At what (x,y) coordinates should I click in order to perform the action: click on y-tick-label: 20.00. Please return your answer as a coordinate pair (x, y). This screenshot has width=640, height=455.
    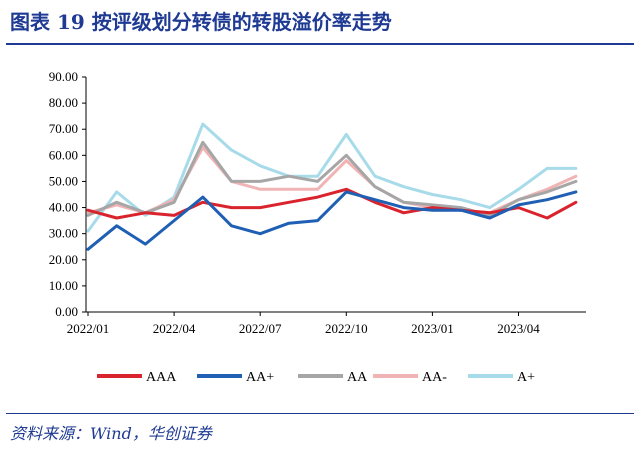
    Looking at the image, I should click on (63, 259).